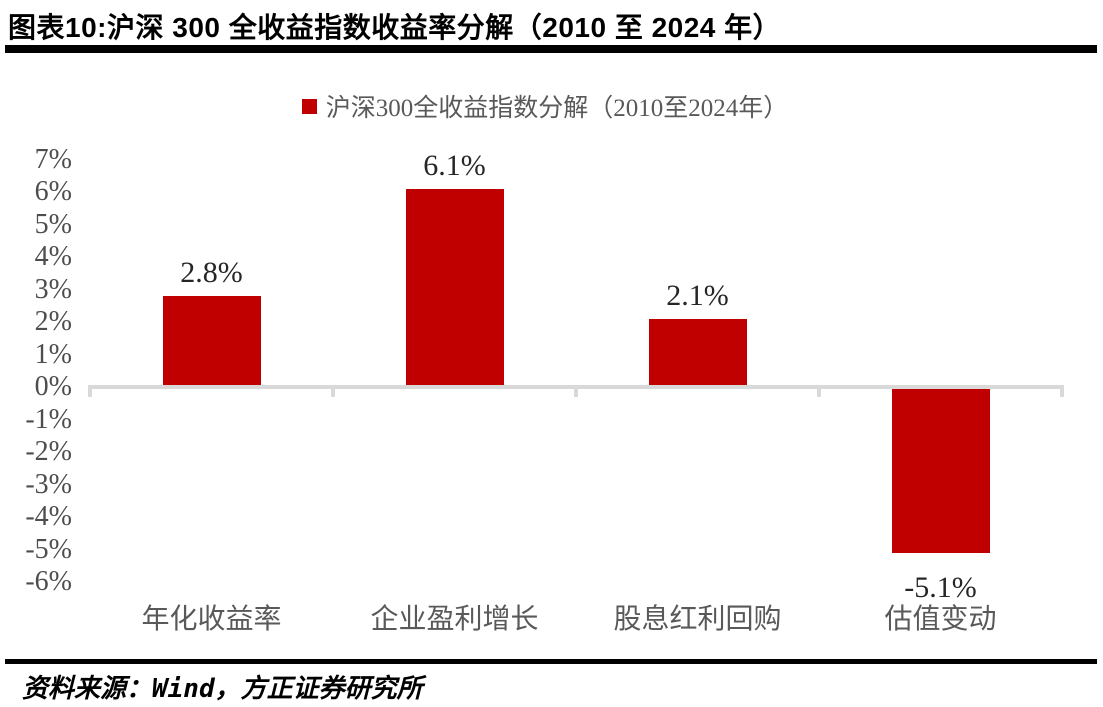  What do you see at coordinates (454, 165) in the screenshot?
I see `bar-value-label: 6.1%` at bounding box center [454, 165].